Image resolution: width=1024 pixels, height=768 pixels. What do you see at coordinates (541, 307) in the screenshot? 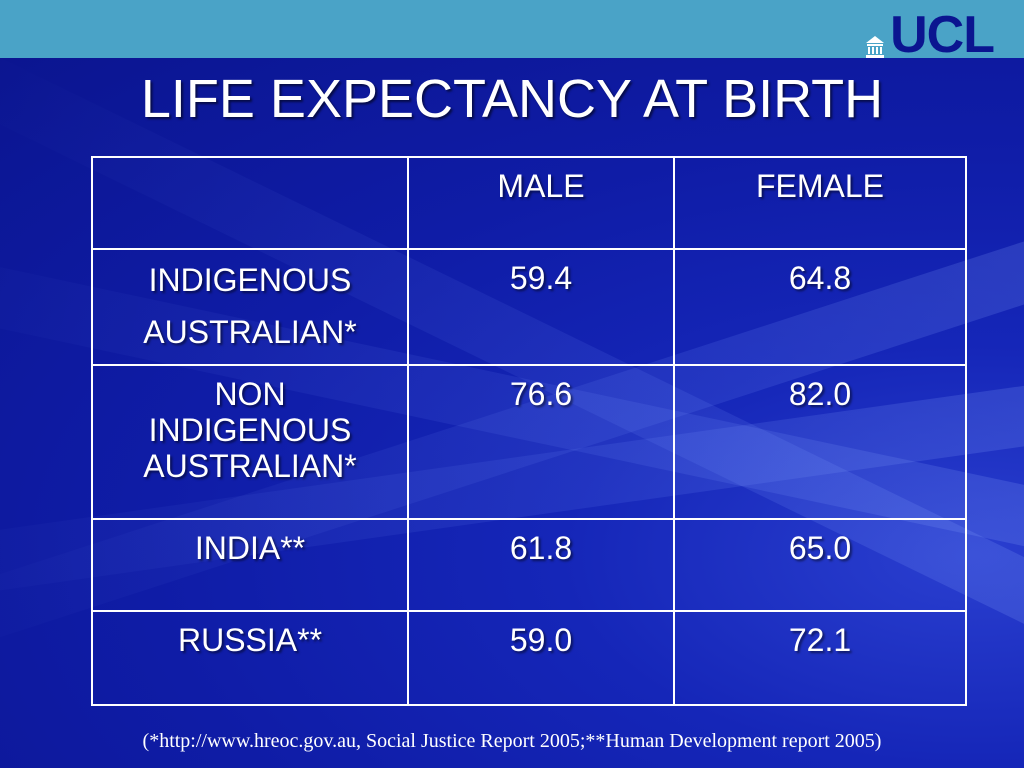
I see `male-value: 59.4` at bounding box center [541, 307].